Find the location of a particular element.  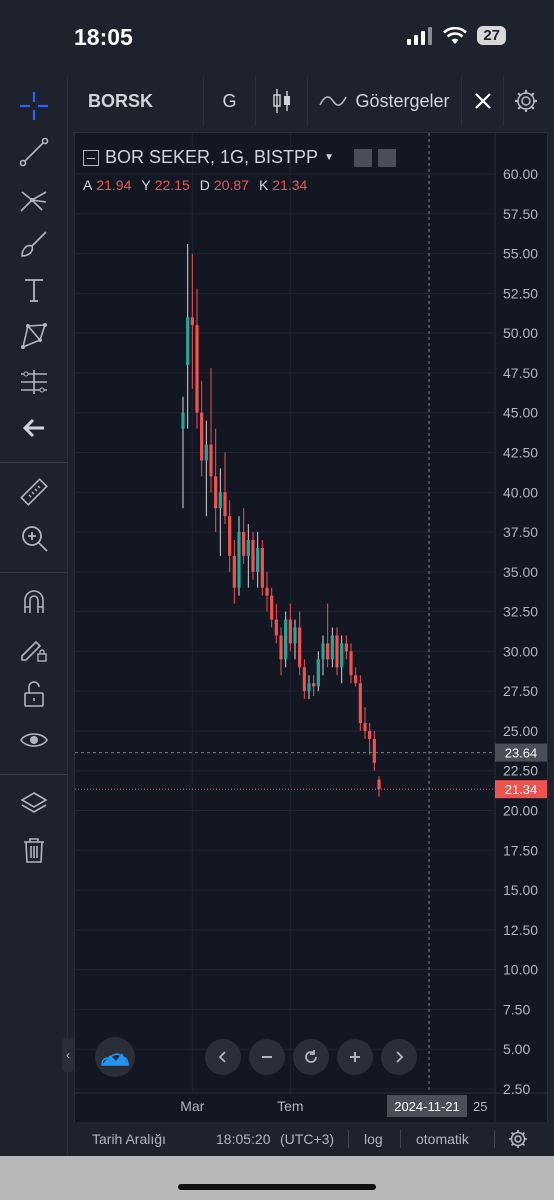

zoom-tool is located at coordinates (34, 538).